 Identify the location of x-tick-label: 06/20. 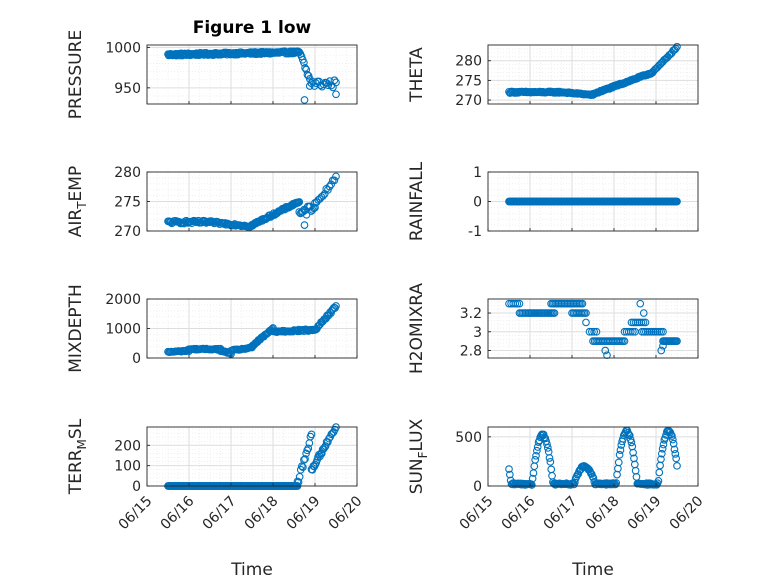
(687, 513).